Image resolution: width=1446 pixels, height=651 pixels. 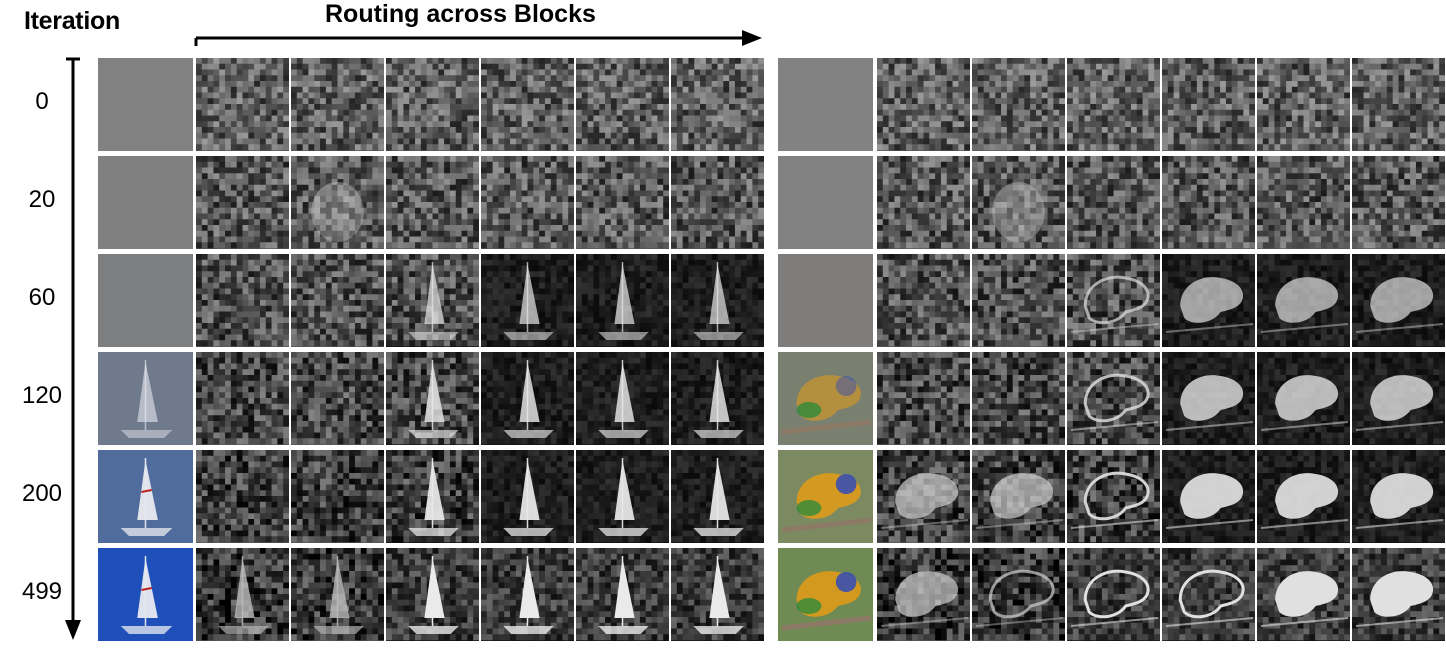 I want to click on routing-title: Routing across Blocks, so click(x=460, y=14).